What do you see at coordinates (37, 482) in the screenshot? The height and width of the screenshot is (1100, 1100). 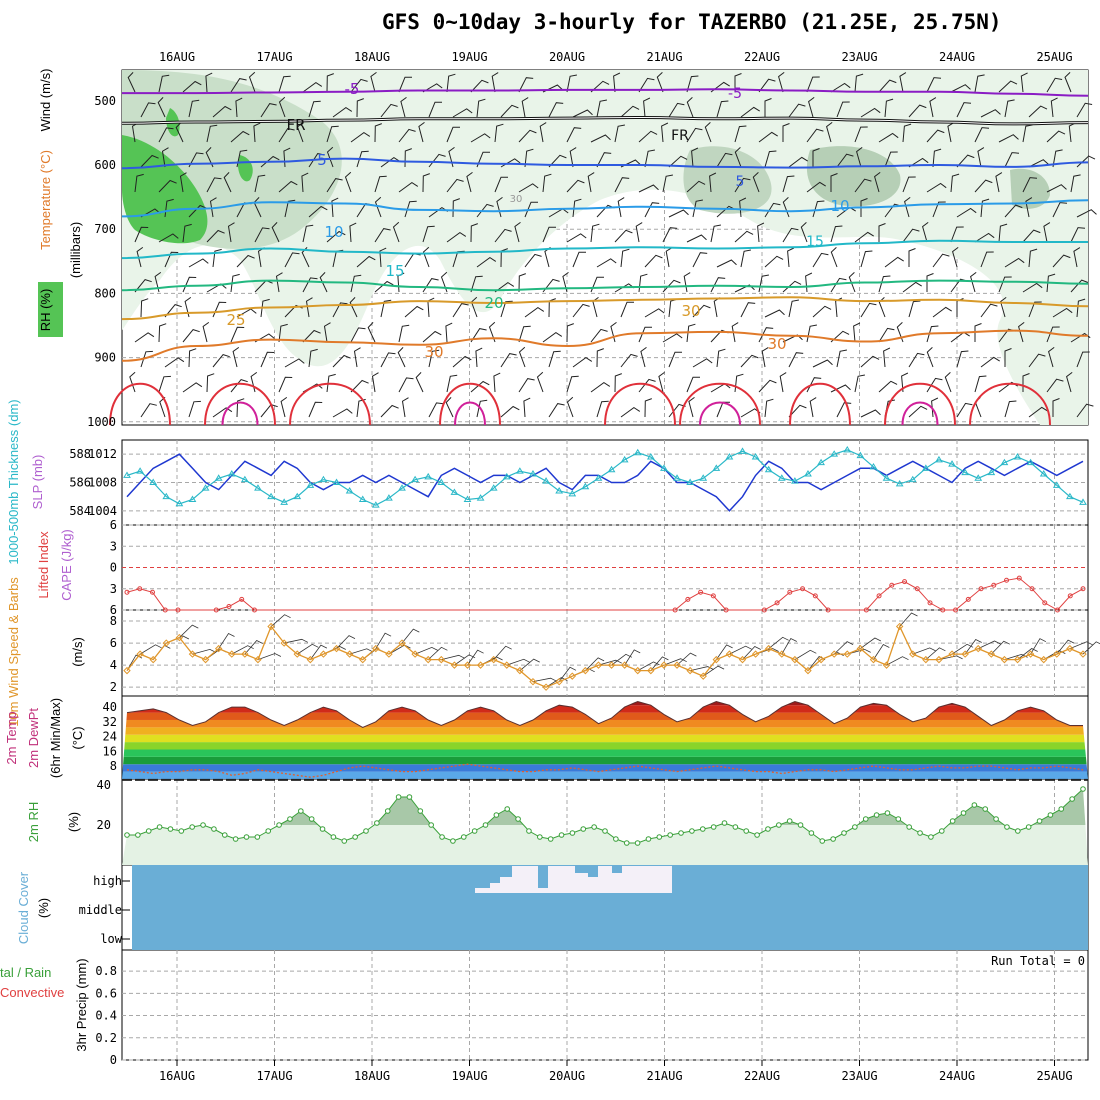 I see `y-label-slp: SLP (mb)` at bounding box center [37, 482].